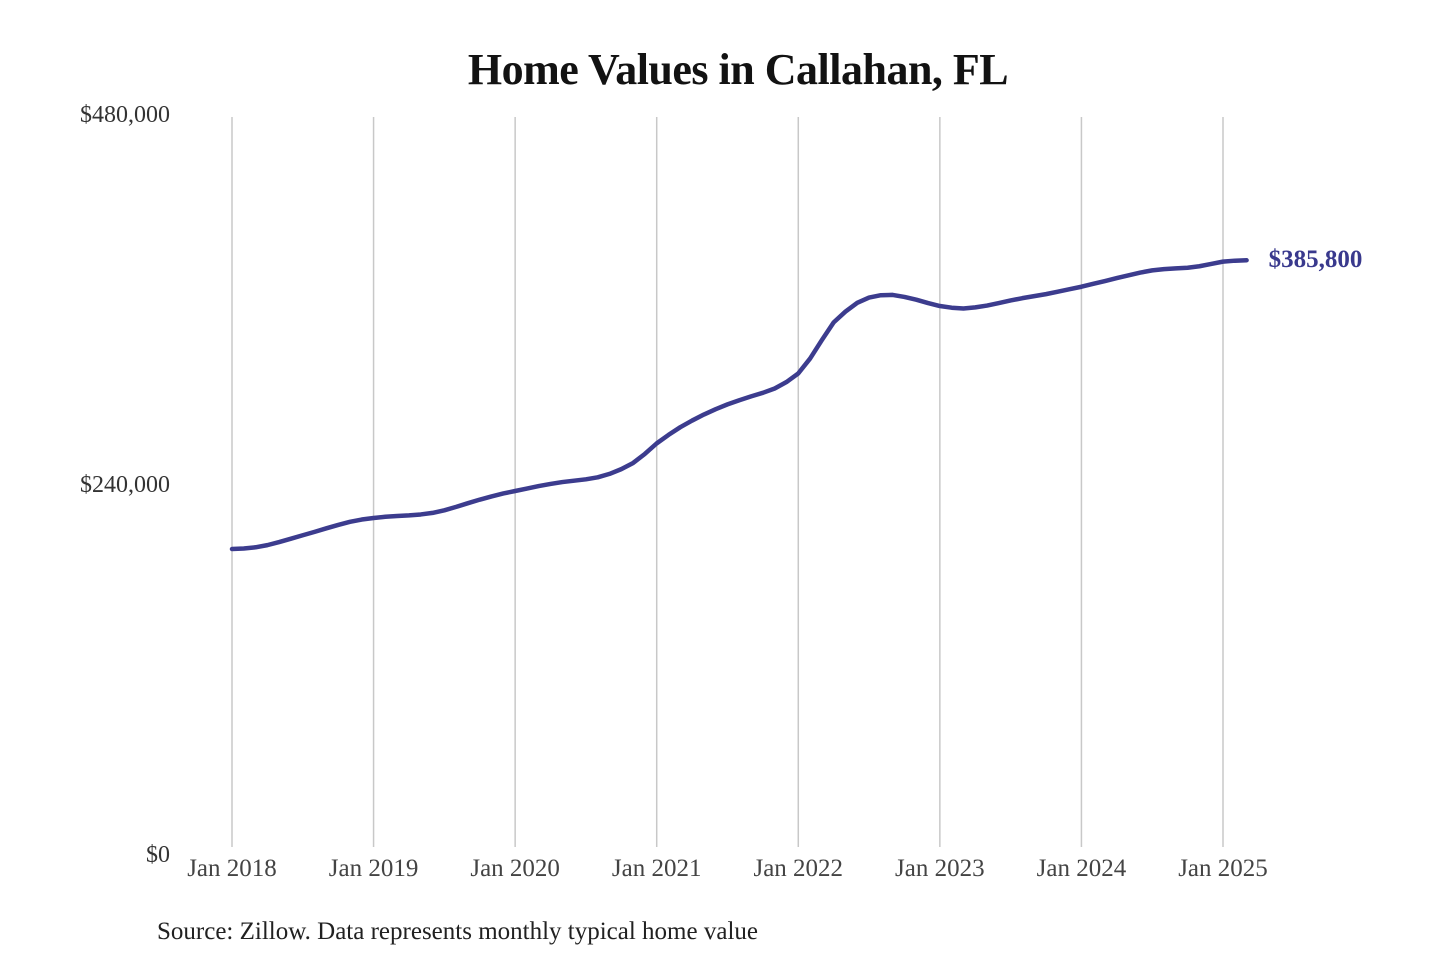 The image size is (1440, 960). What do you see at coordinates (940, 868) in the screenshot?
I see `x-tick-label: Jan 2023` at bounding box center [940, 868].